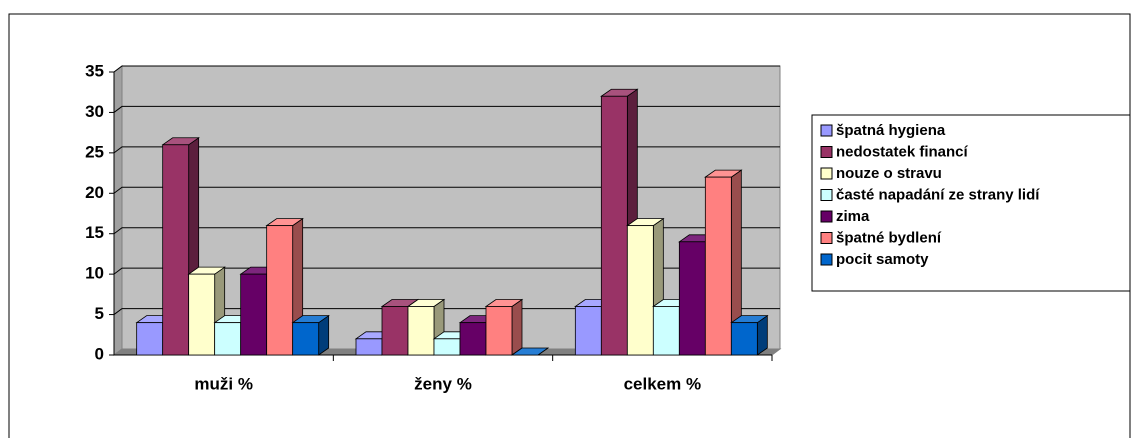 This screenshot has width=1140, height=438. Describe the element at coordinates (891, 130) in the screenshot. I see `legend-label: špatná hygiena` at that location.